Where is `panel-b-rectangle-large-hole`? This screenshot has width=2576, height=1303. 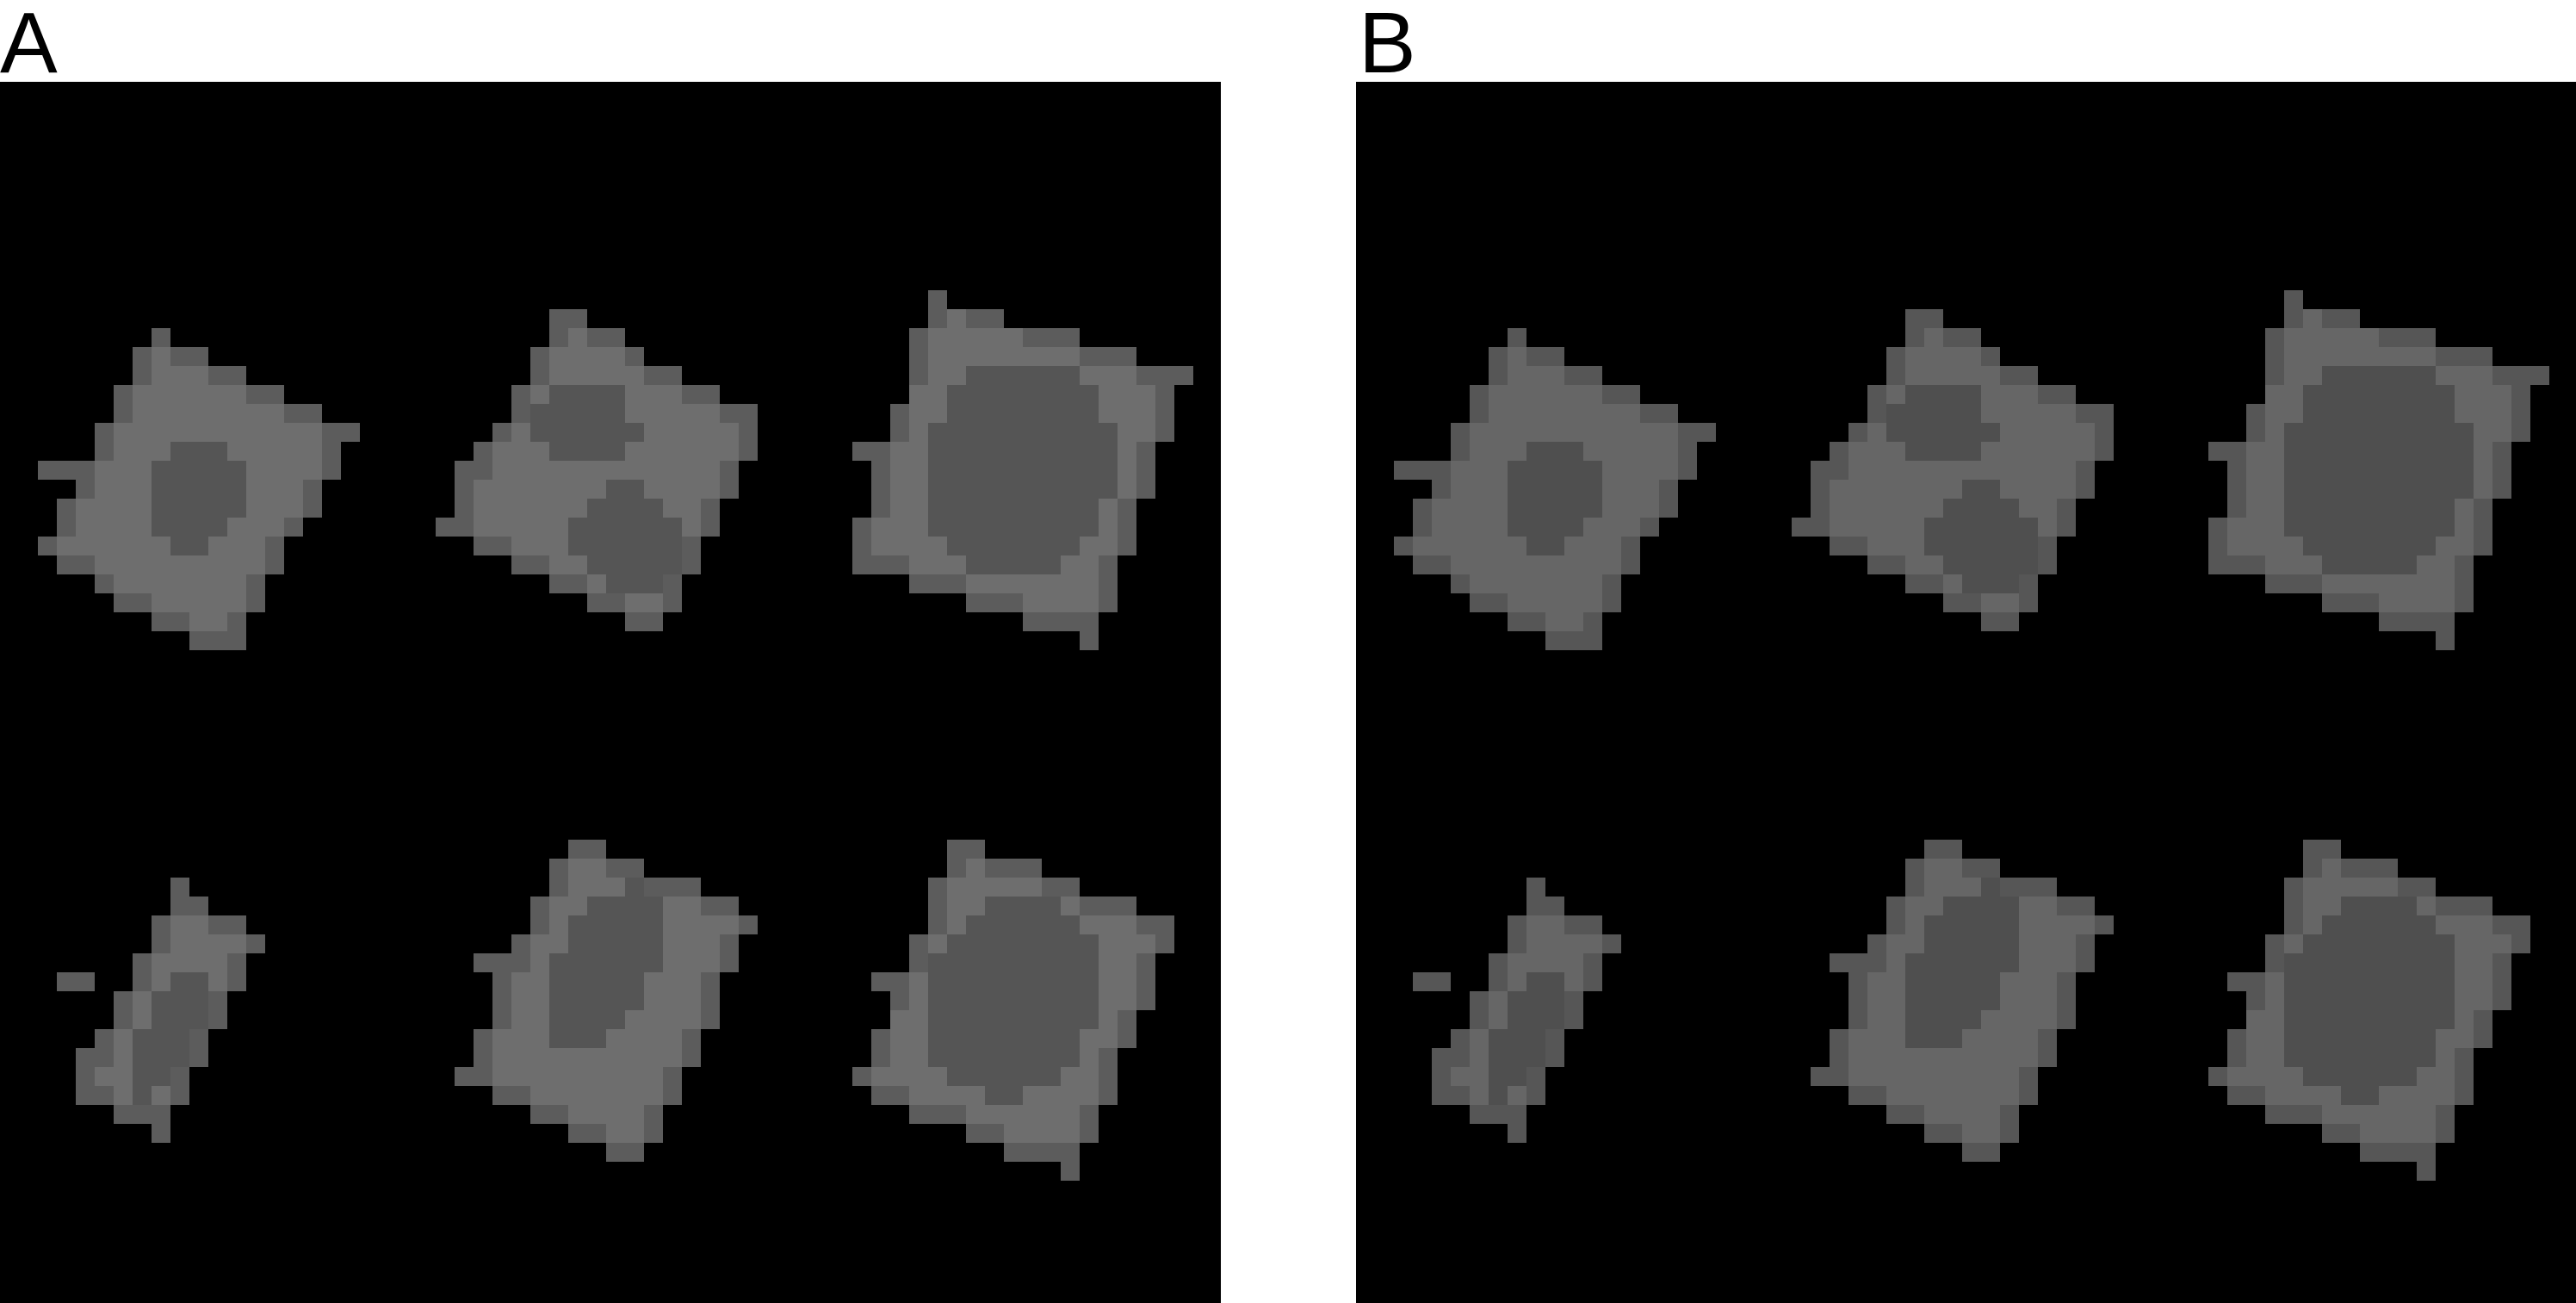 panel-b-rectangle-large-hole is located at coordinates (2378, 470).